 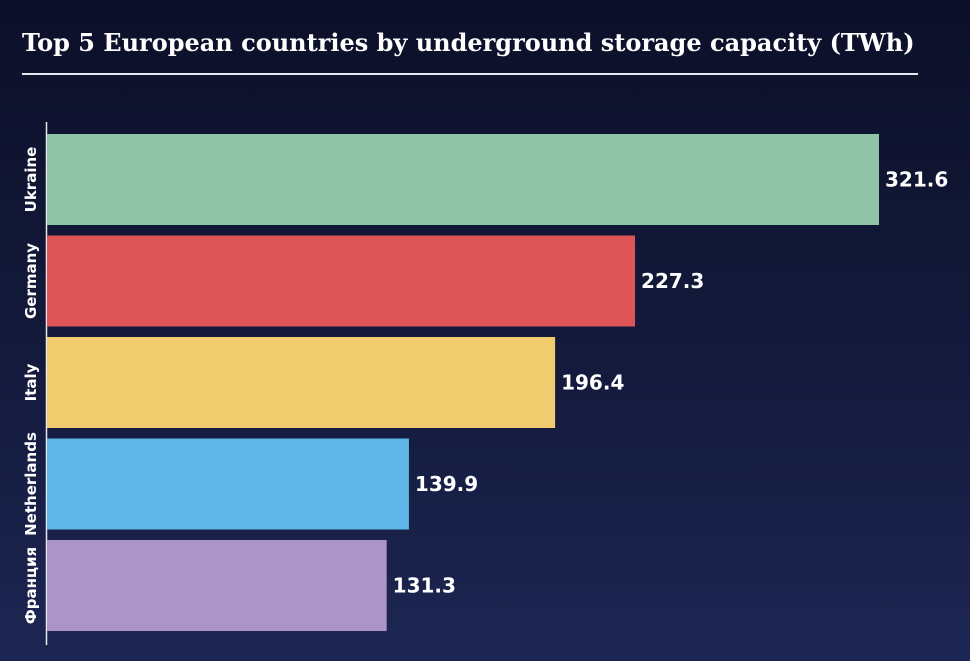 What do you see at coordinates (592, 383) in the screenshot?
I see `value-label-italy: 196.4` at bounding box center [592, 383].